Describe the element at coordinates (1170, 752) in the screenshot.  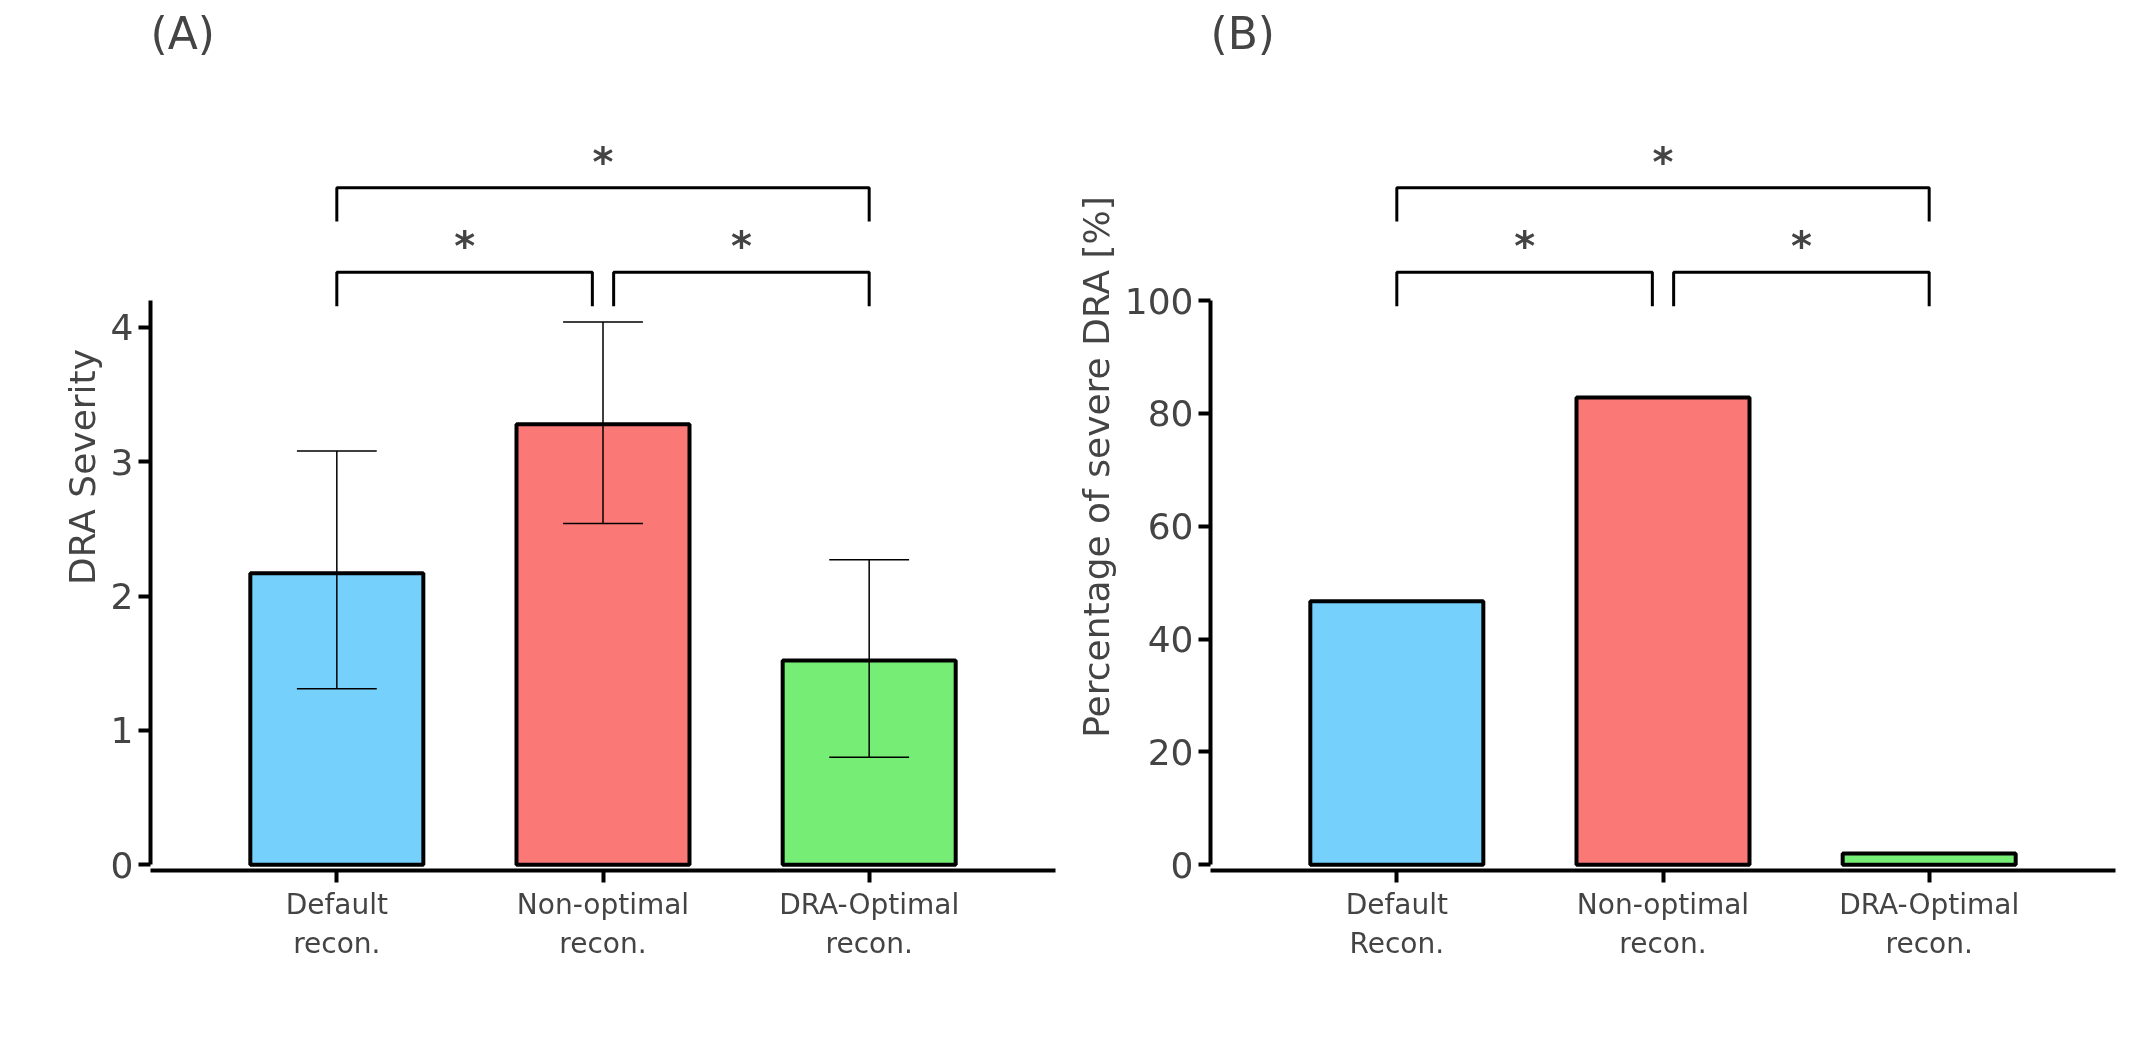
I see `y-tick-label: 20` at that location.